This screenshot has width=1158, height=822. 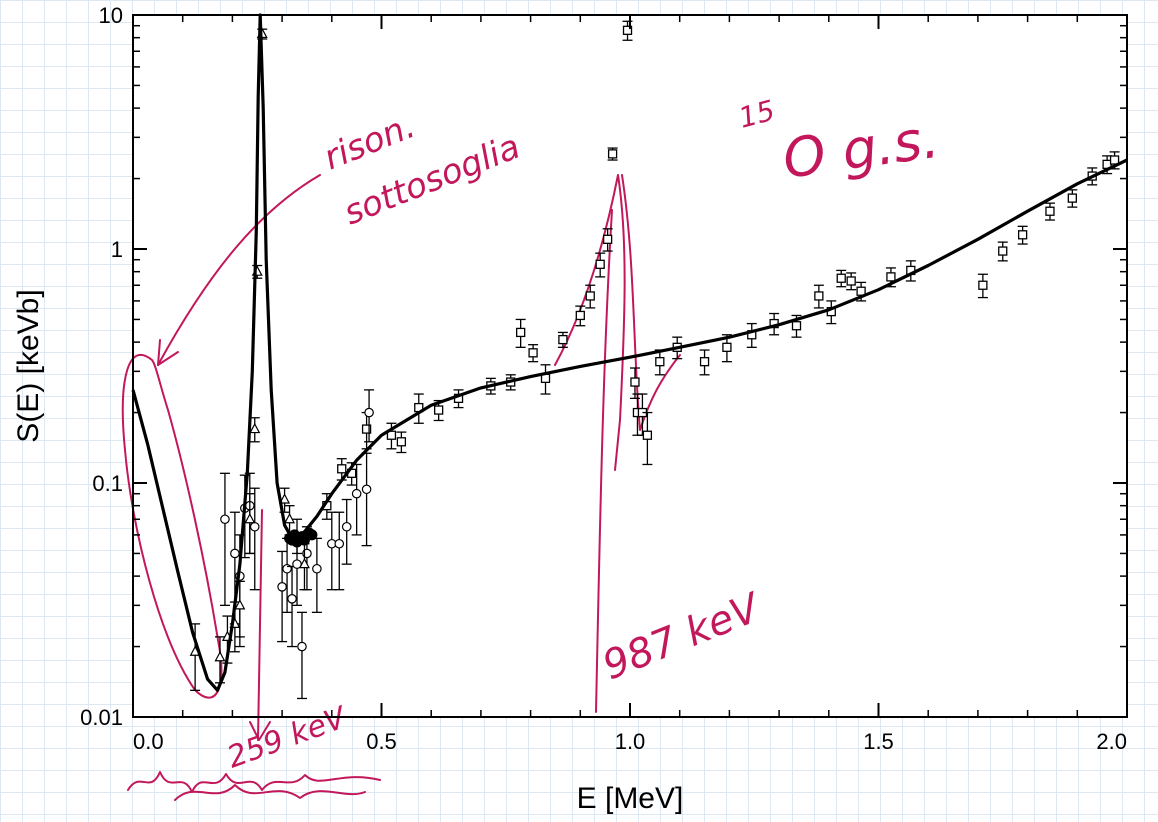 I want to click on y-axis-title: S(E) [keVb], so click(x=28, y=365).